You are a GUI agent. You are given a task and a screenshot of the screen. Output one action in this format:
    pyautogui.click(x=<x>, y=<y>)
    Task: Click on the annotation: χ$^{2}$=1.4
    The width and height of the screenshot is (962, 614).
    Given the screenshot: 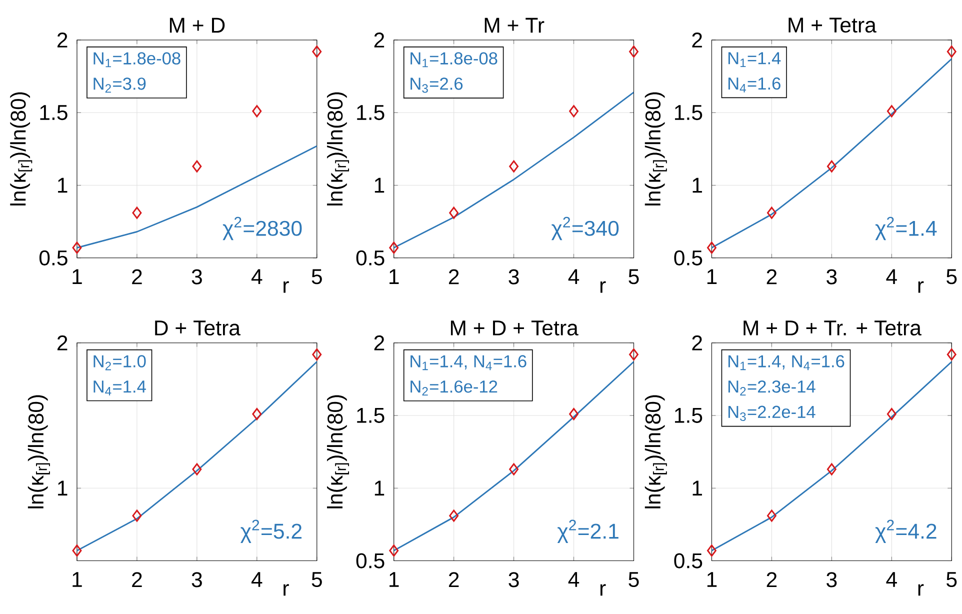 What is the action you would take?
    pyautogui.click(x=906, y=228)
    